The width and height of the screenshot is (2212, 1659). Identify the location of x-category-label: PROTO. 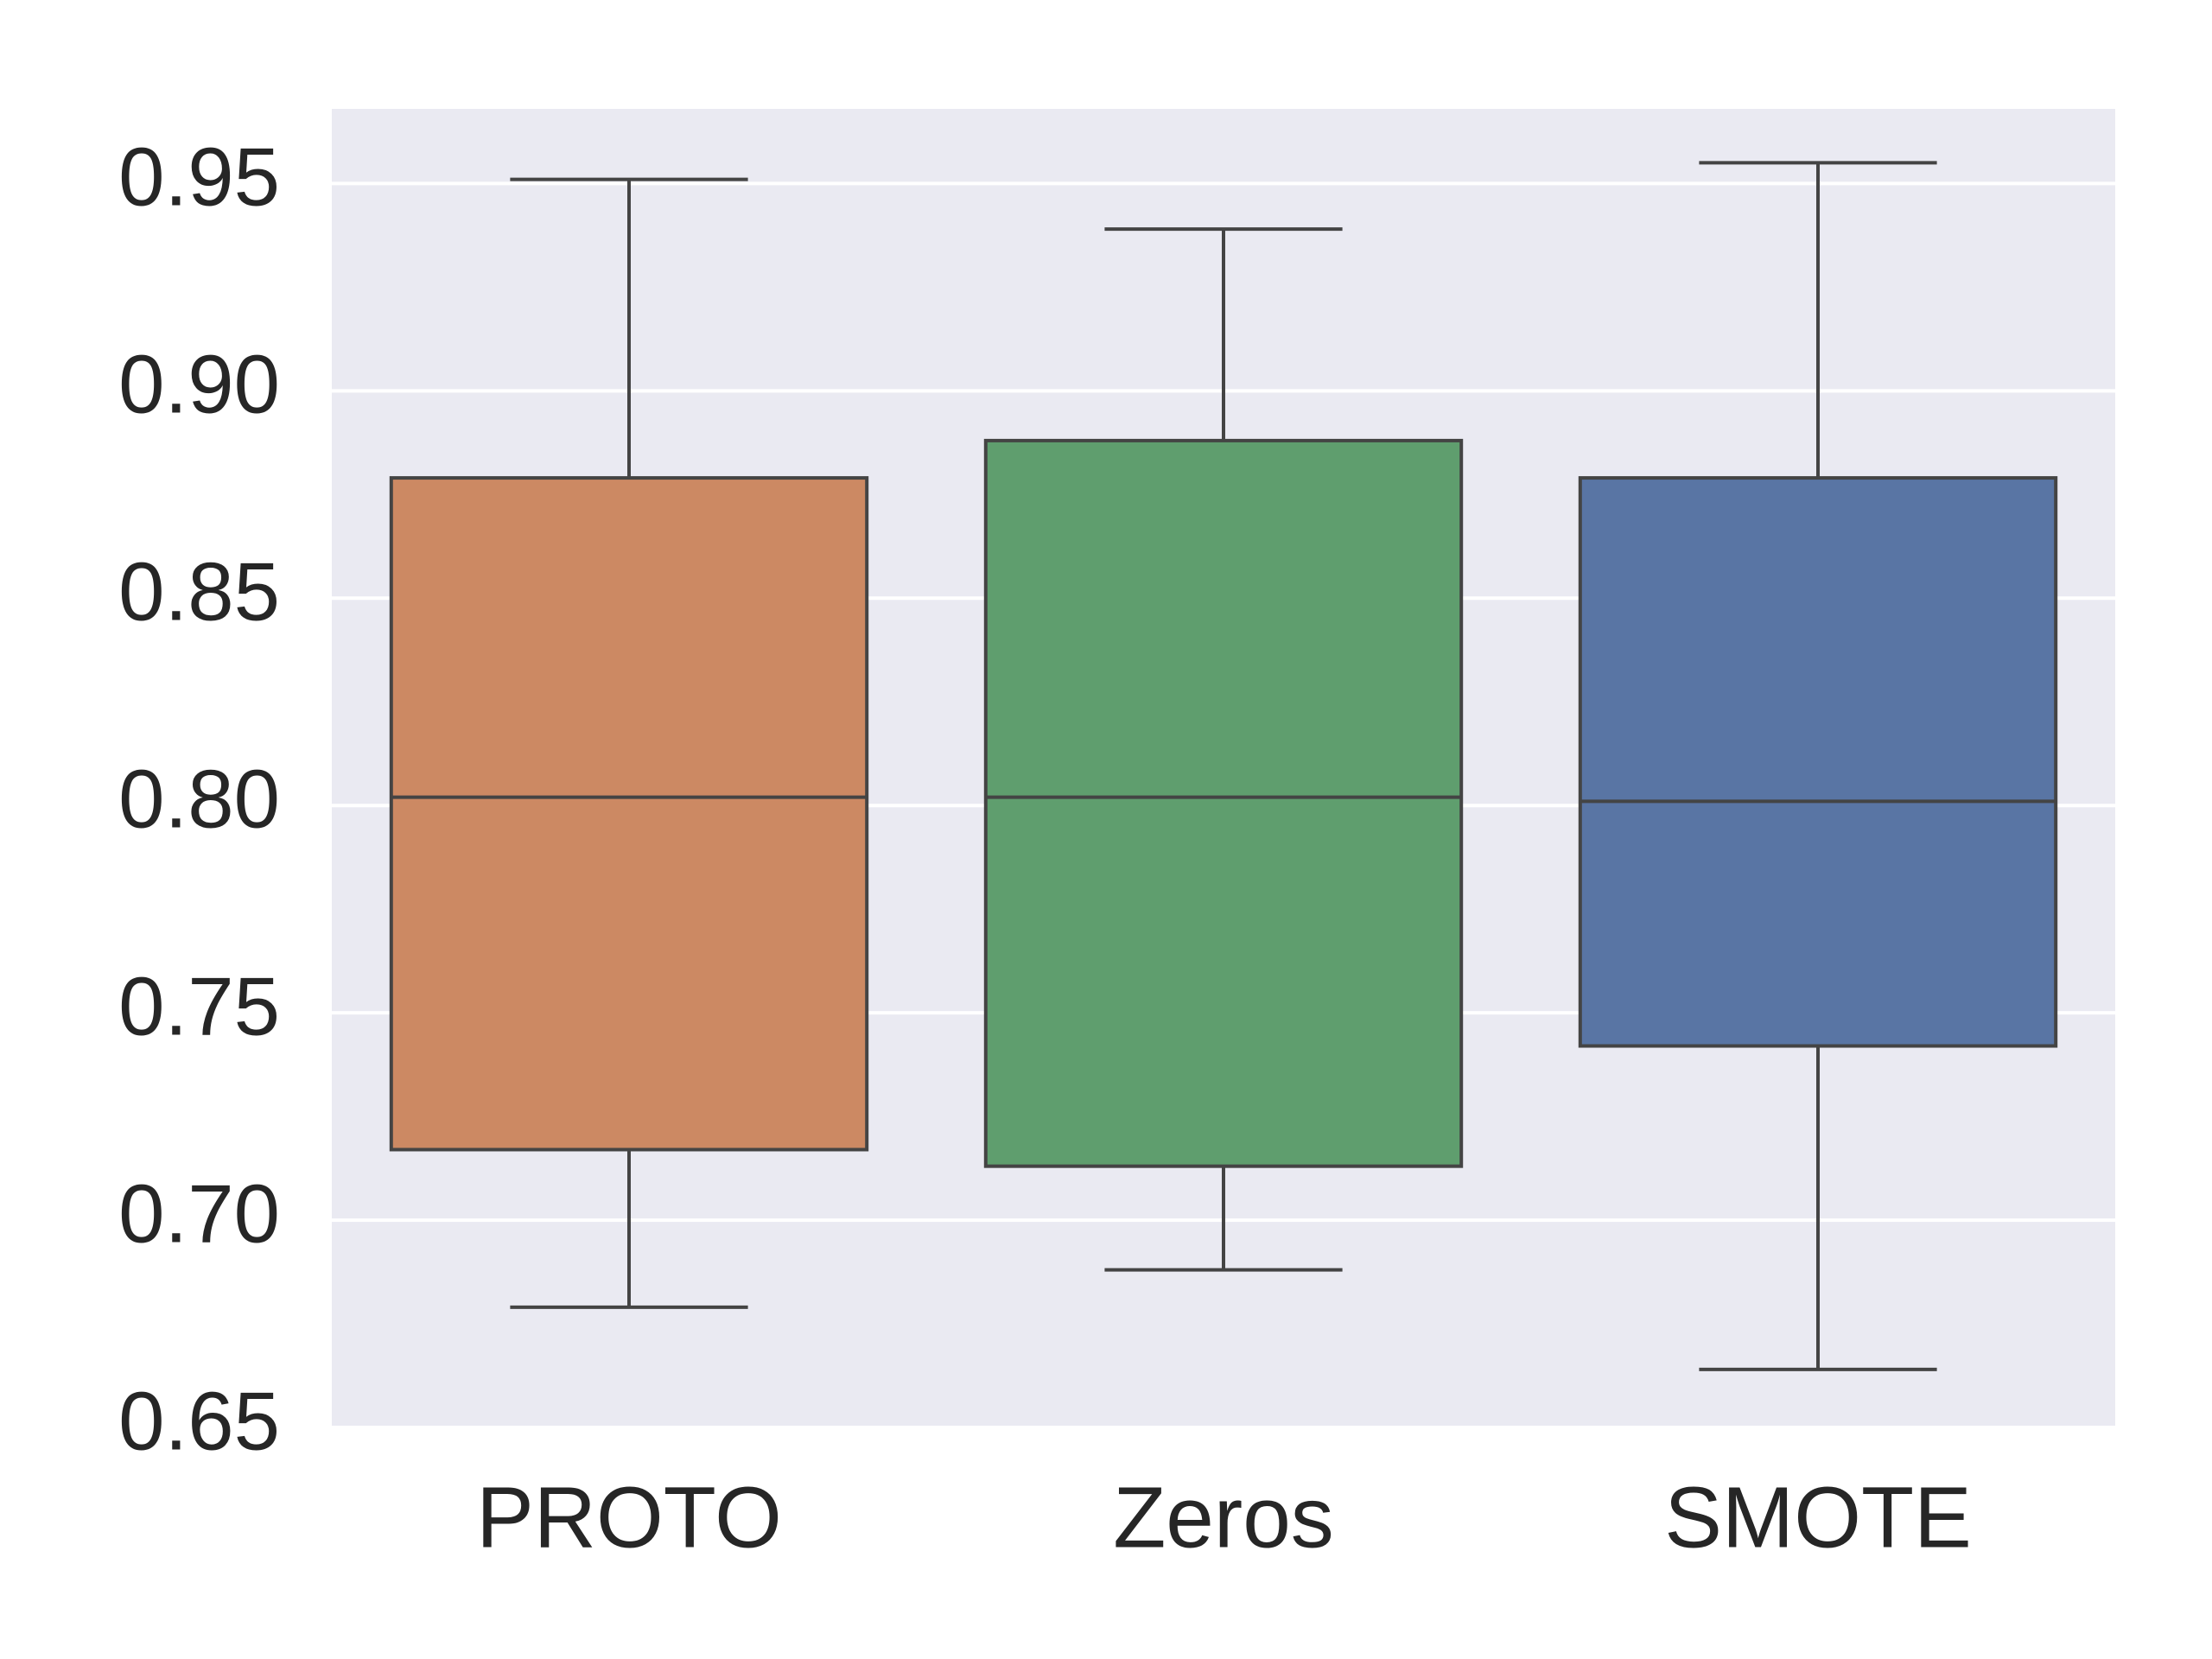
(629, 1517).